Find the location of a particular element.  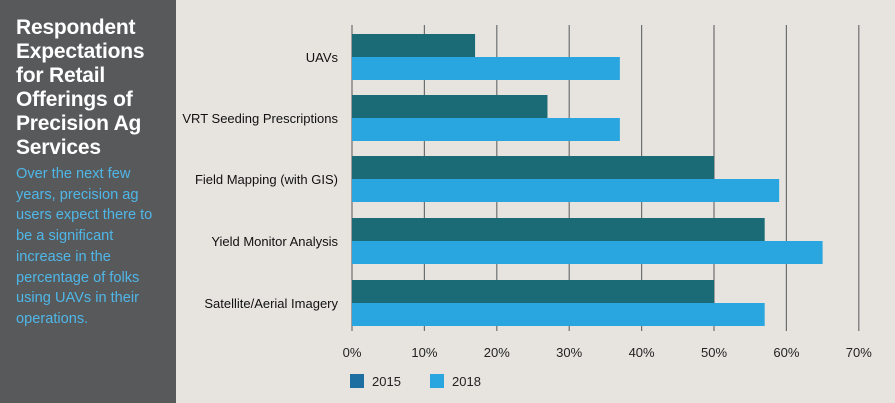

x-tick-label: 60% is located at coordinates (786, 352).